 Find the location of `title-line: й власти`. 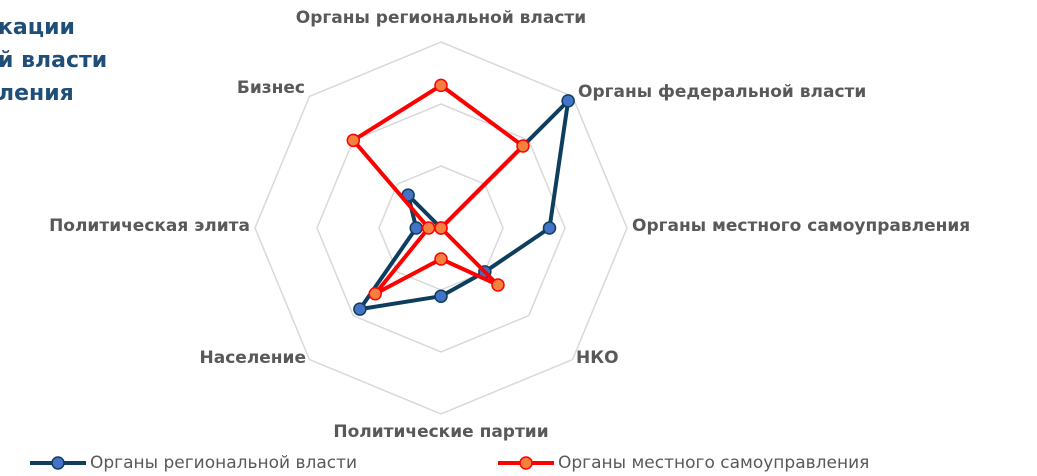

title-line: й власти is located at coordinates (53, 60).